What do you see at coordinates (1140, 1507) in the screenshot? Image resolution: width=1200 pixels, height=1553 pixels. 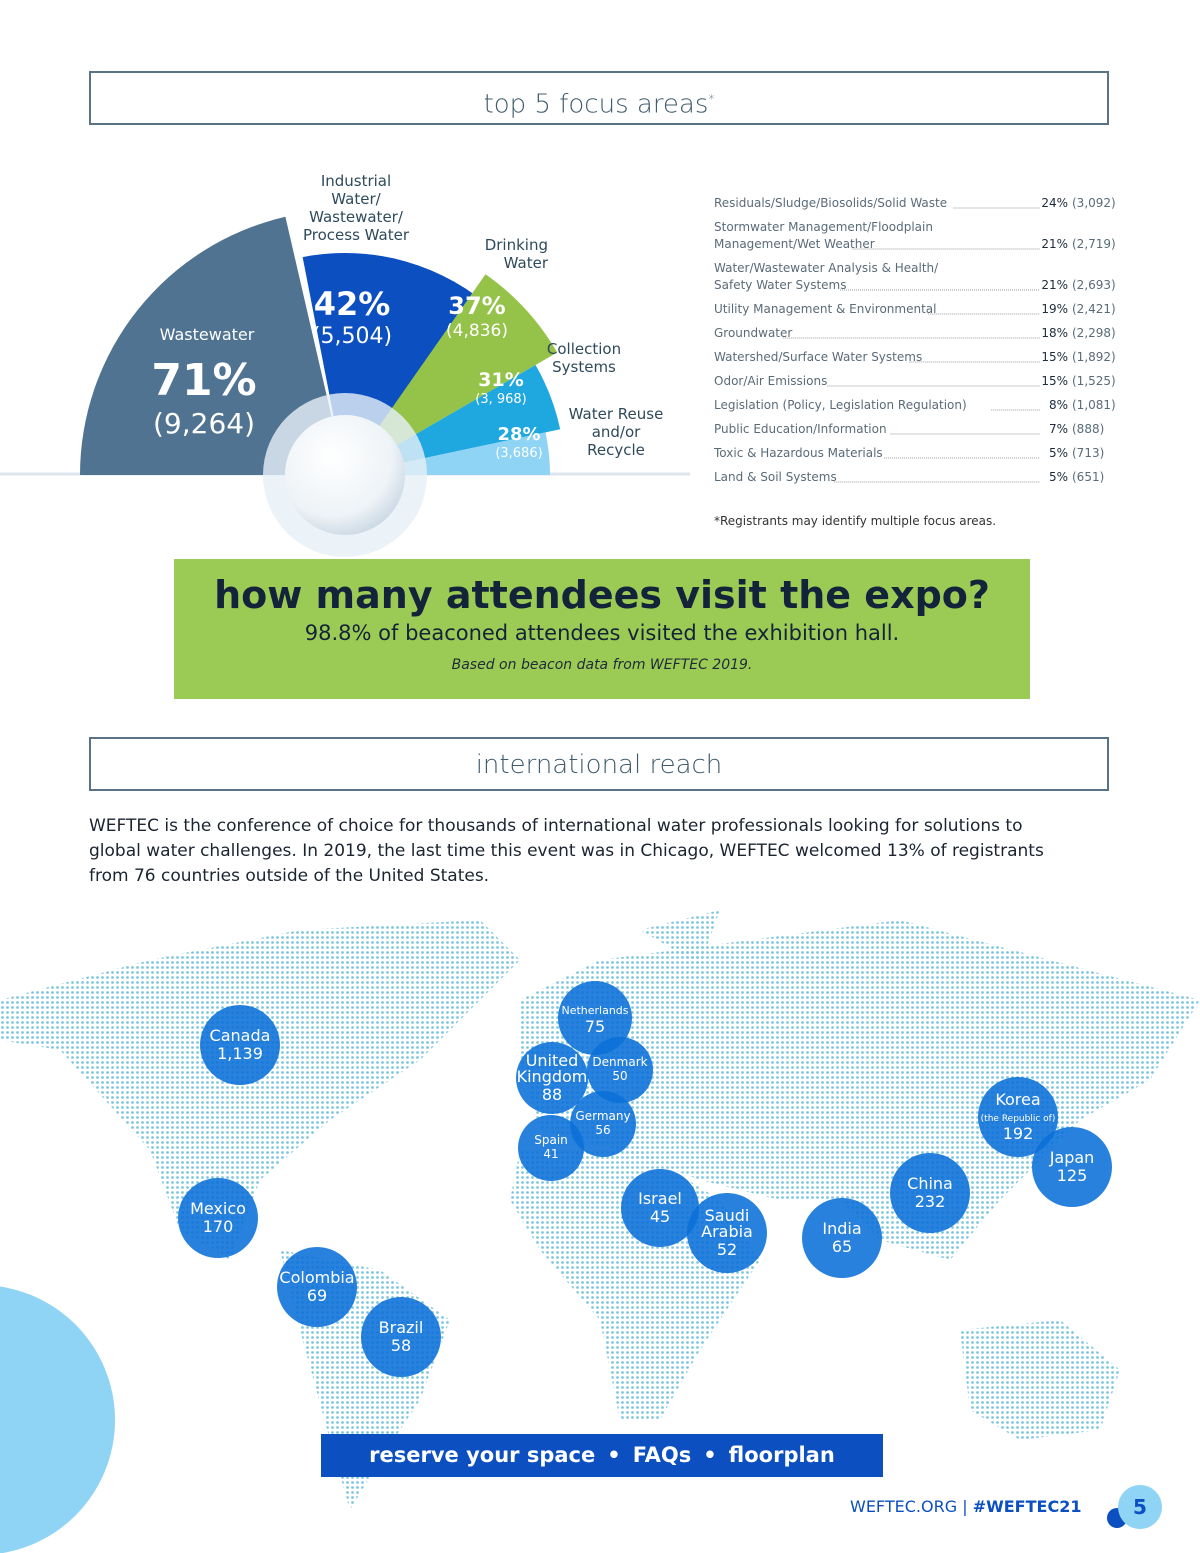 I see `page-badge` at bounding box center [1140, 1507].